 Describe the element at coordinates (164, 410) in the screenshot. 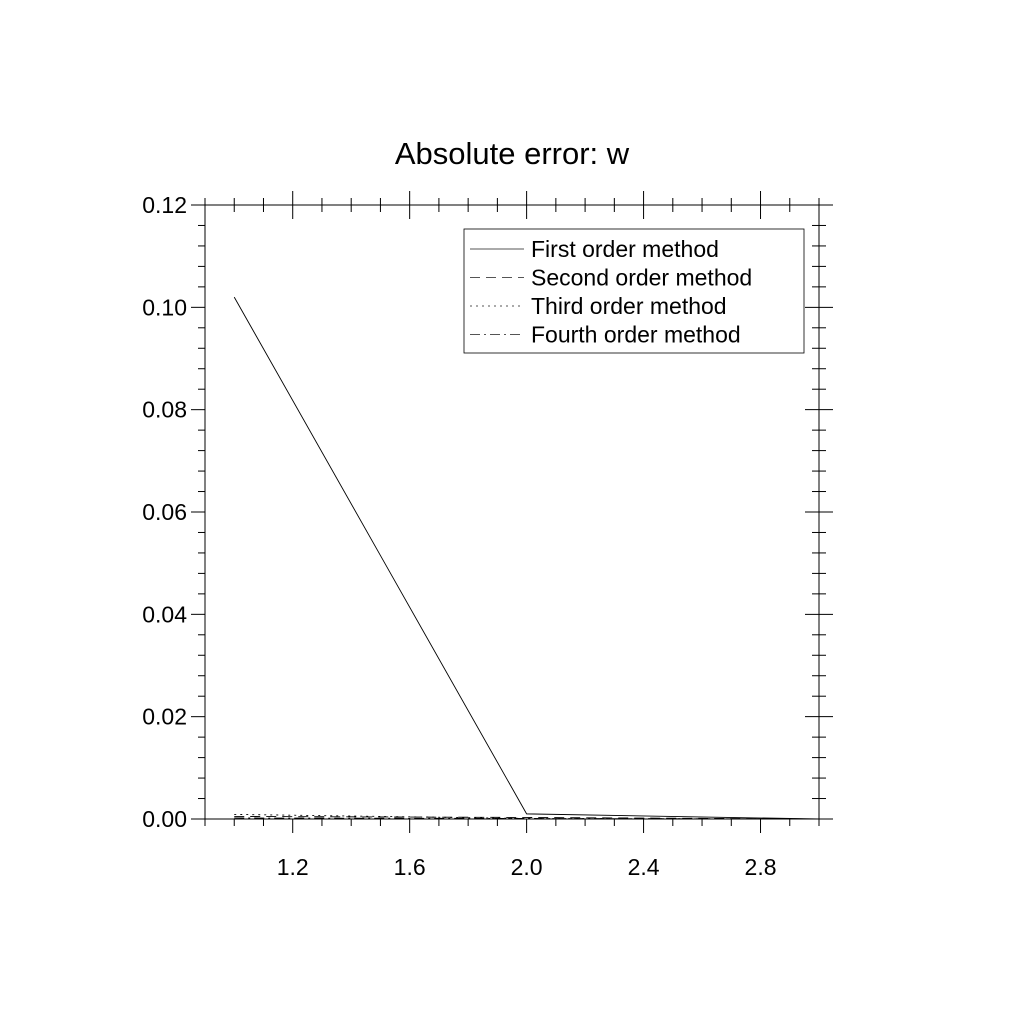

I see `y-tick-label: 0.08` at that location.